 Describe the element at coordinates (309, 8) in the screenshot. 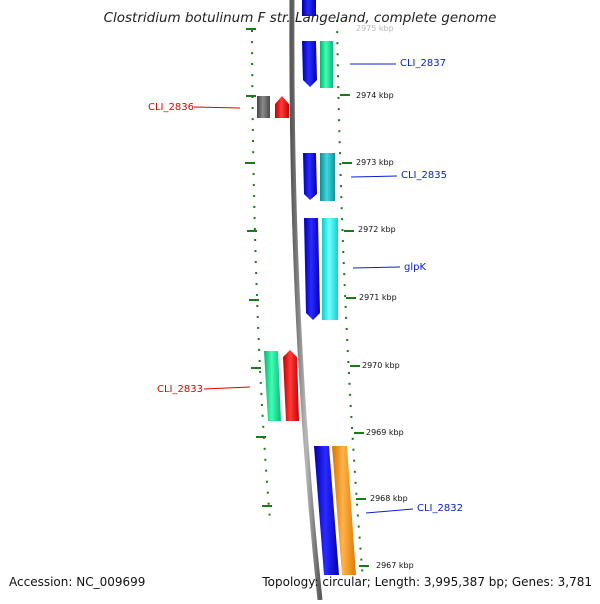

I see `gene-partial-top` at that location.